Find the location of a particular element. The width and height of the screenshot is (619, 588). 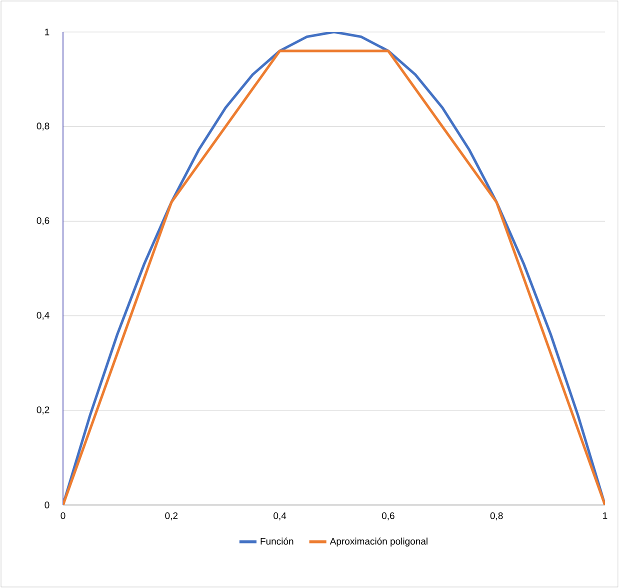

x-tick-label: 0,8 is located at coordinates (496, 516).